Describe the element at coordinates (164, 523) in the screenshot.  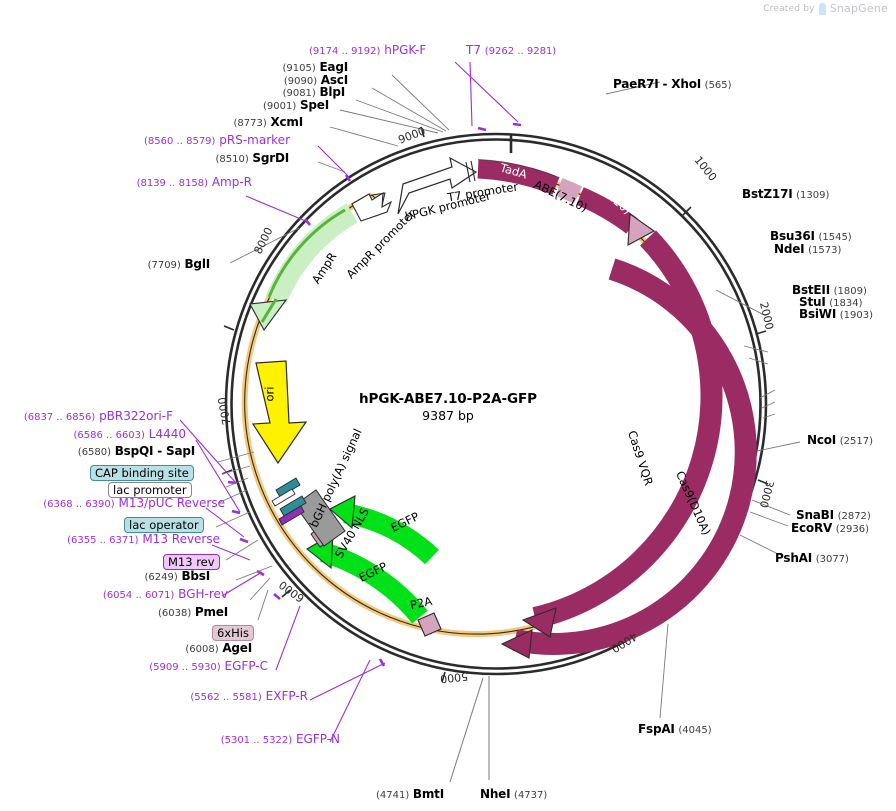
I see `feature-box-lac-operator: lac operator` at that location.